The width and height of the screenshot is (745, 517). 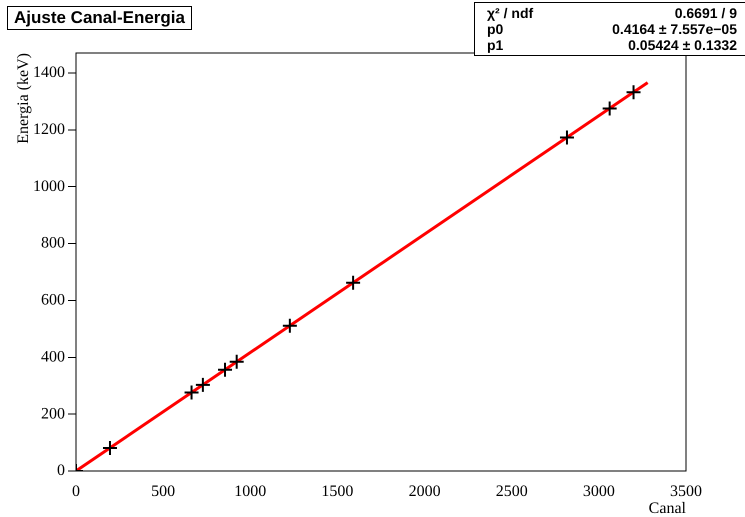 I want to click on y-axis-title: Energia (keV), so click(x=23, y=98).